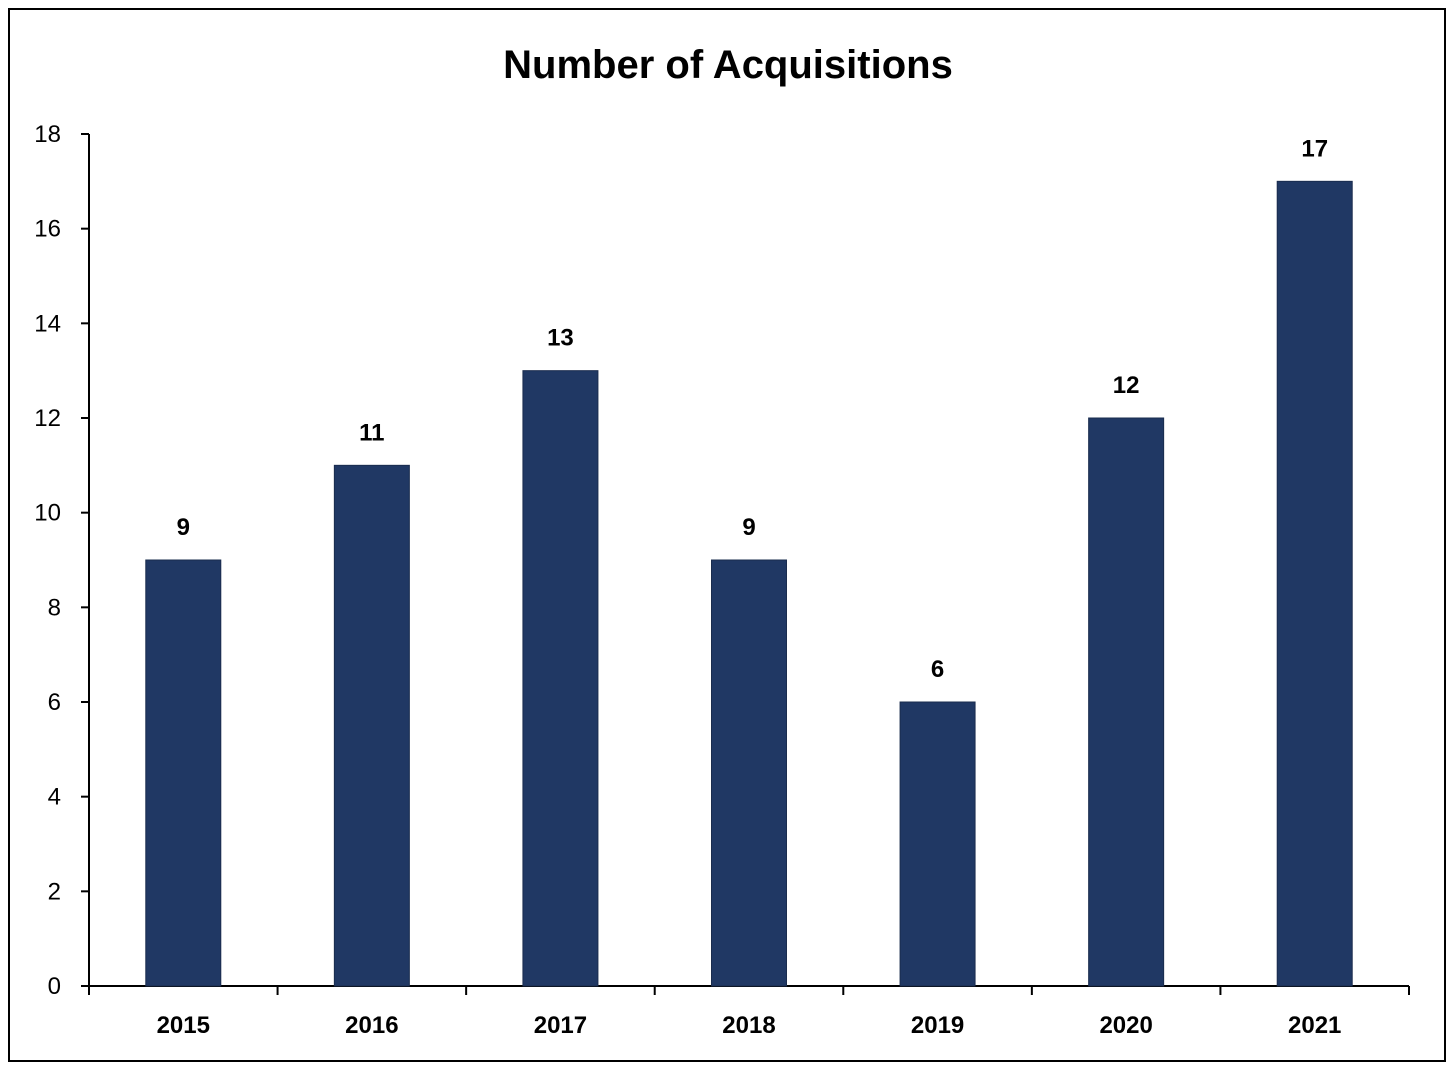 The width and height of the screenshot is (1456, 1072). I want to click on data-label-2015: 9, so click(183, 527).